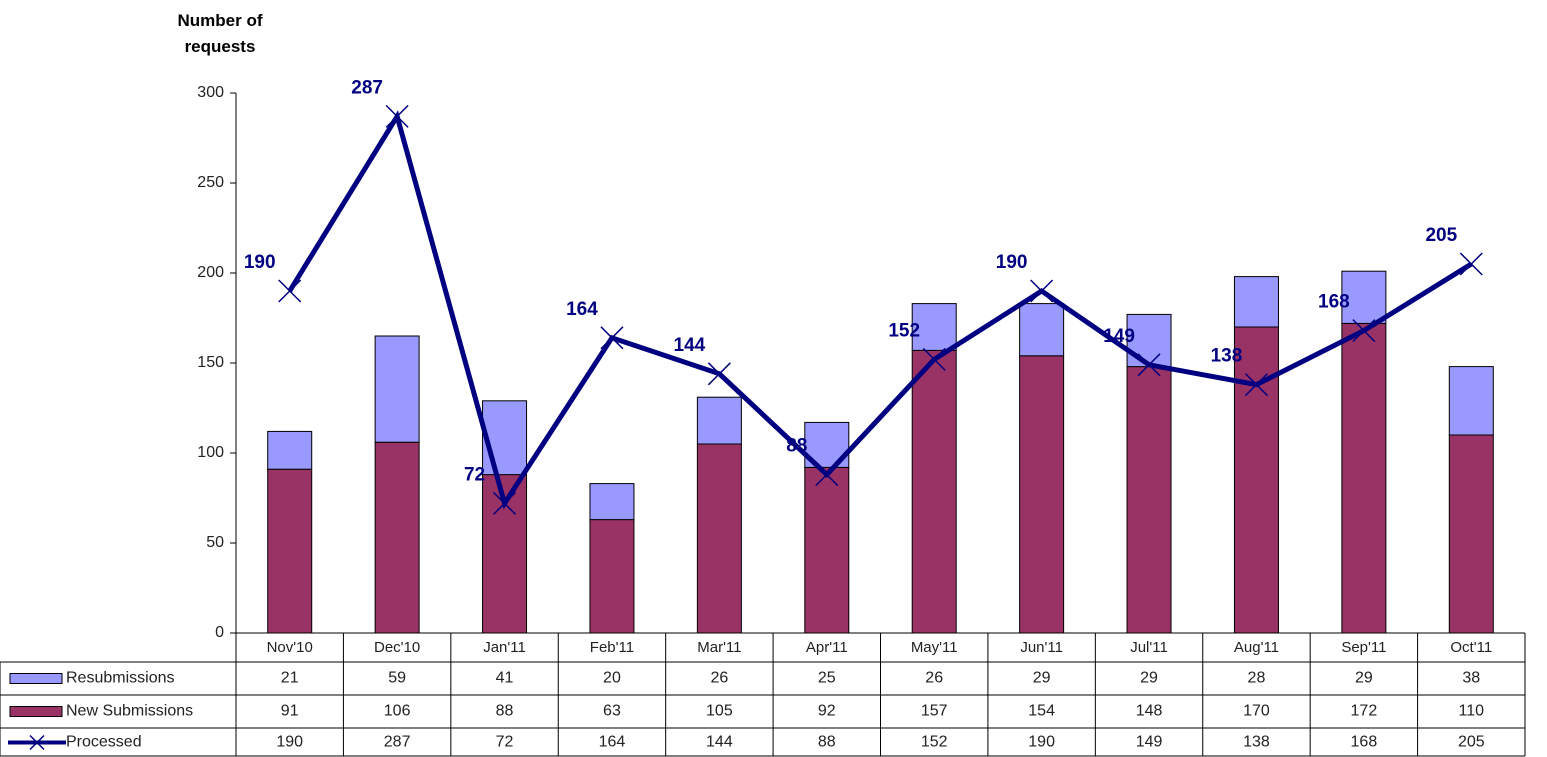  Describe the element at coordinates (827, 678) in the screenshot. I see `table-value: 25` at that location.